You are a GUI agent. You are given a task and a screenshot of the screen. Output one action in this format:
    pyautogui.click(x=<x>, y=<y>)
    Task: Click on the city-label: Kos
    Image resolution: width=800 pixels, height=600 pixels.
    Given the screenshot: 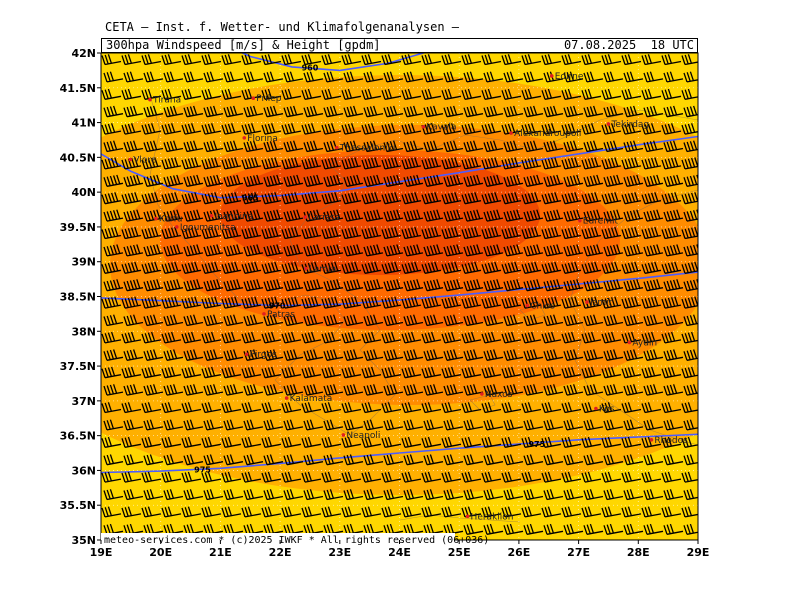 What is the action you would take?
    pyautogui.click(x=607, y=410)
    